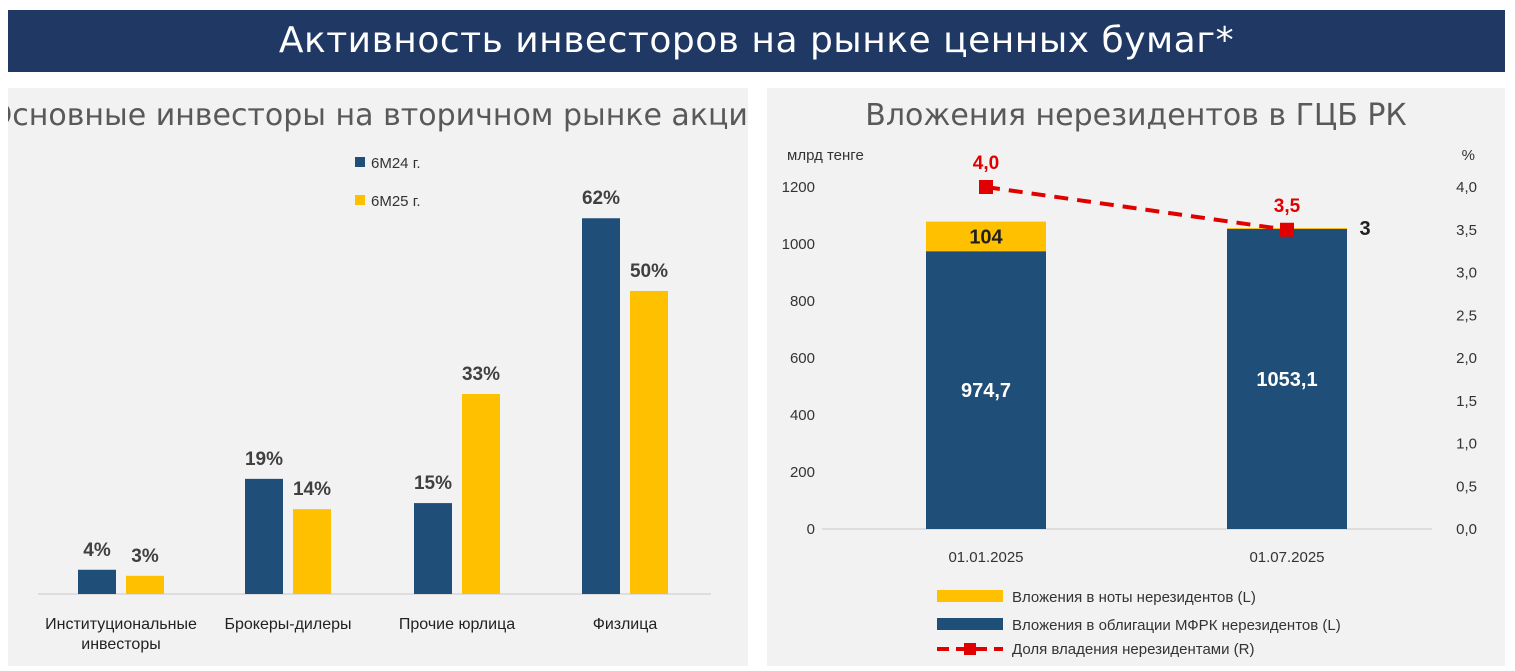  I want to click on data-label-share: 4,0, so click(986, 163).